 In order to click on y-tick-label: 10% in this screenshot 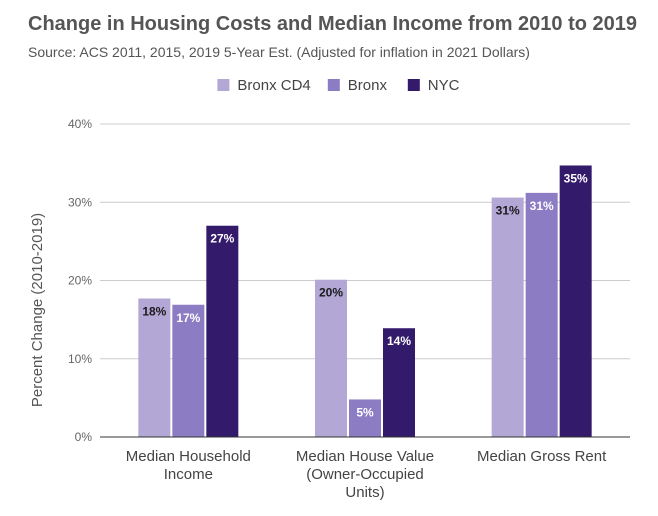, I will do `click(80, 359)`.